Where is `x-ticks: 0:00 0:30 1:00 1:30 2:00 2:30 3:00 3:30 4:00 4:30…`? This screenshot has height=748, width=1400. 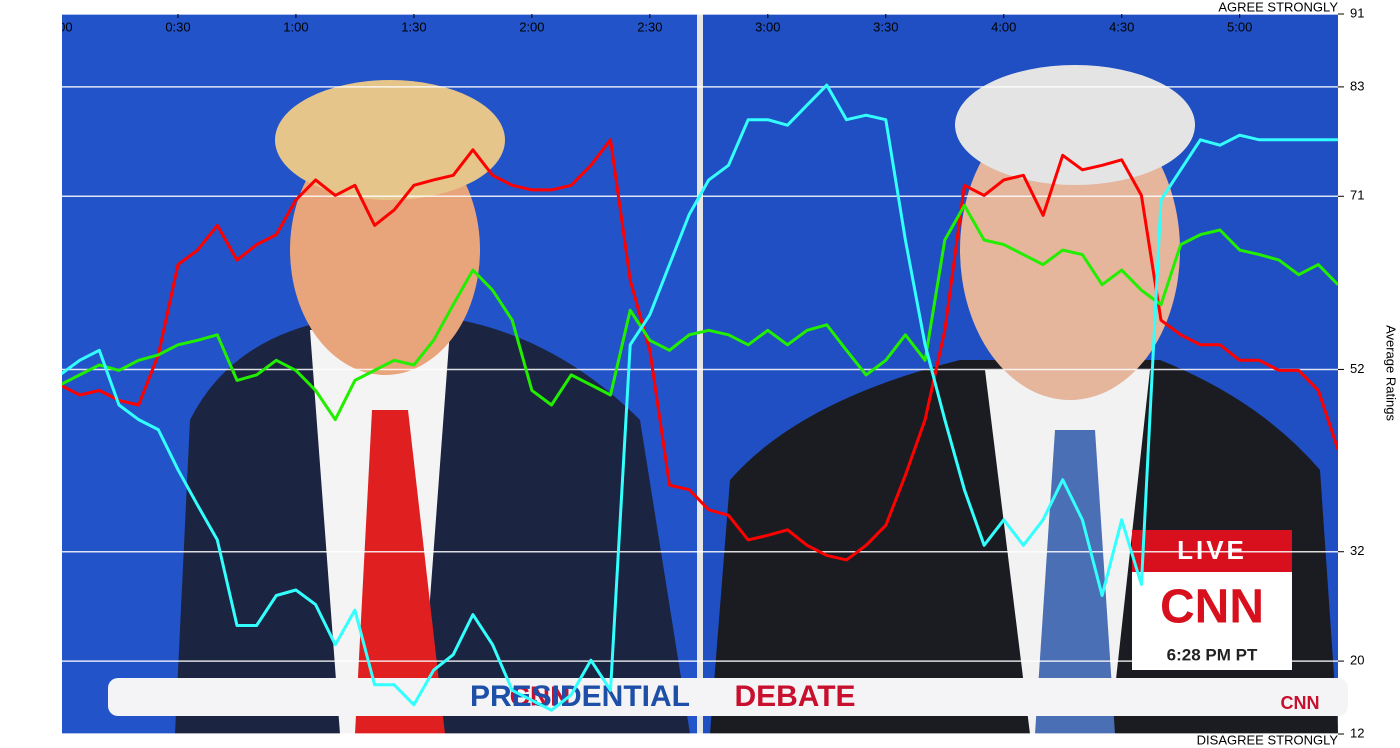
x-ticks: 0:00 0:30 1:00 1:30 2:00 2:30 3:00 3:30 4:00 4:30… is located at coordinates (649, 24).